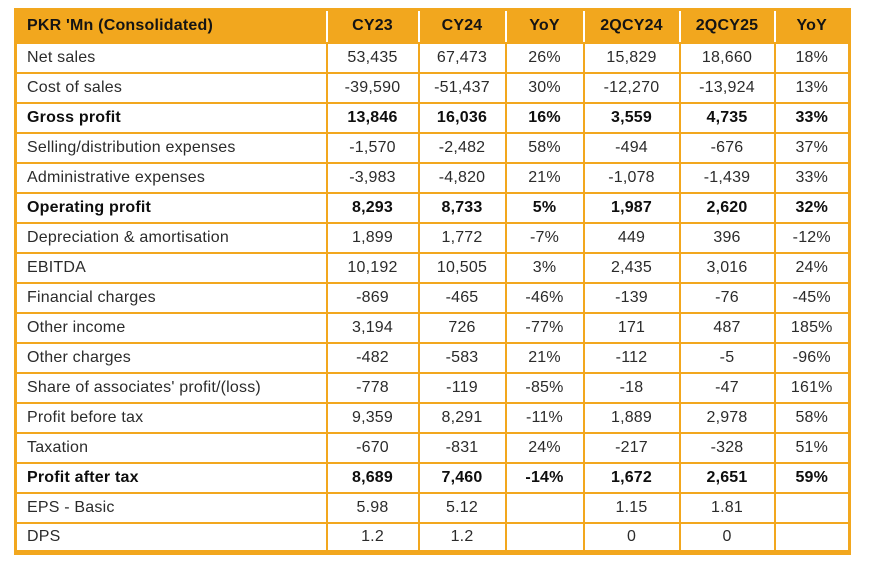 The width and height of the screenshot is (875, 587). Describe the element at coordinates (372, 507) in the screenshot. I see `cell-value: 5.98` at that location.